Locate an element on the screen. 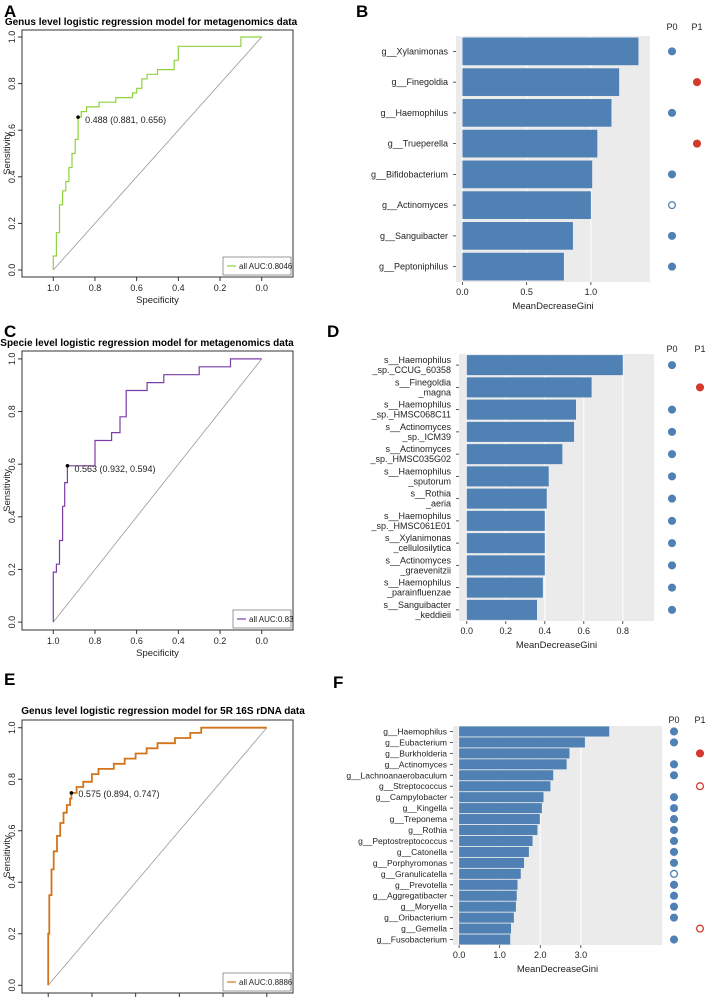 This screenshot has width=714, height=1000. panel-letter-a: A is located at coordinates (10, 11).